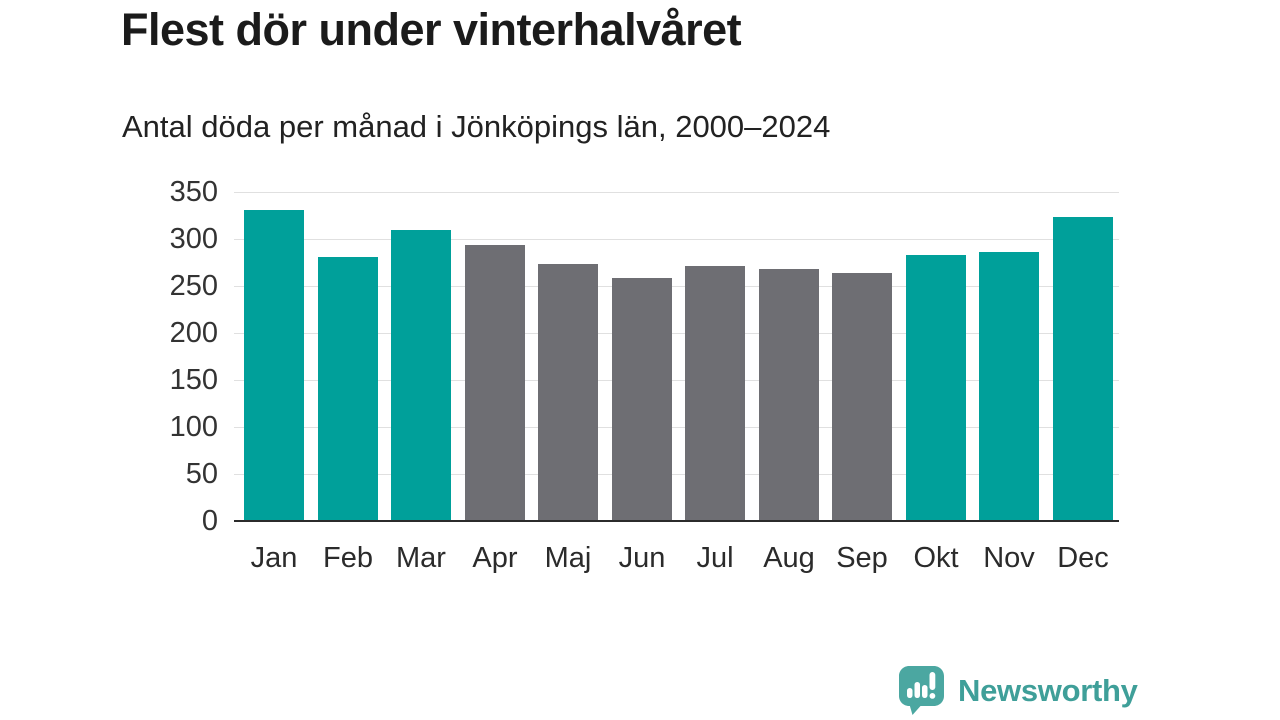  I want to click on bar-maj, so click(568, 392).